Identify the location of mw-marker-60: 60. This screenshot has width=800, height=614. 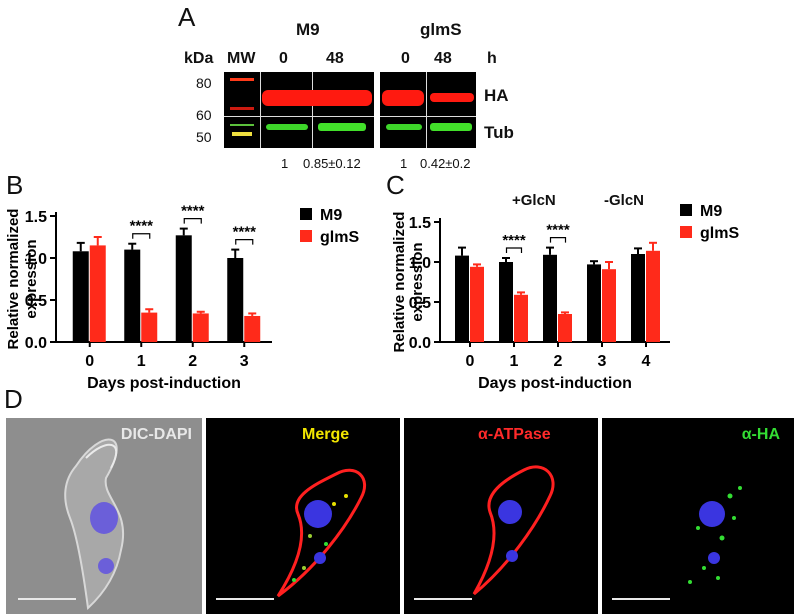
(204, 115).